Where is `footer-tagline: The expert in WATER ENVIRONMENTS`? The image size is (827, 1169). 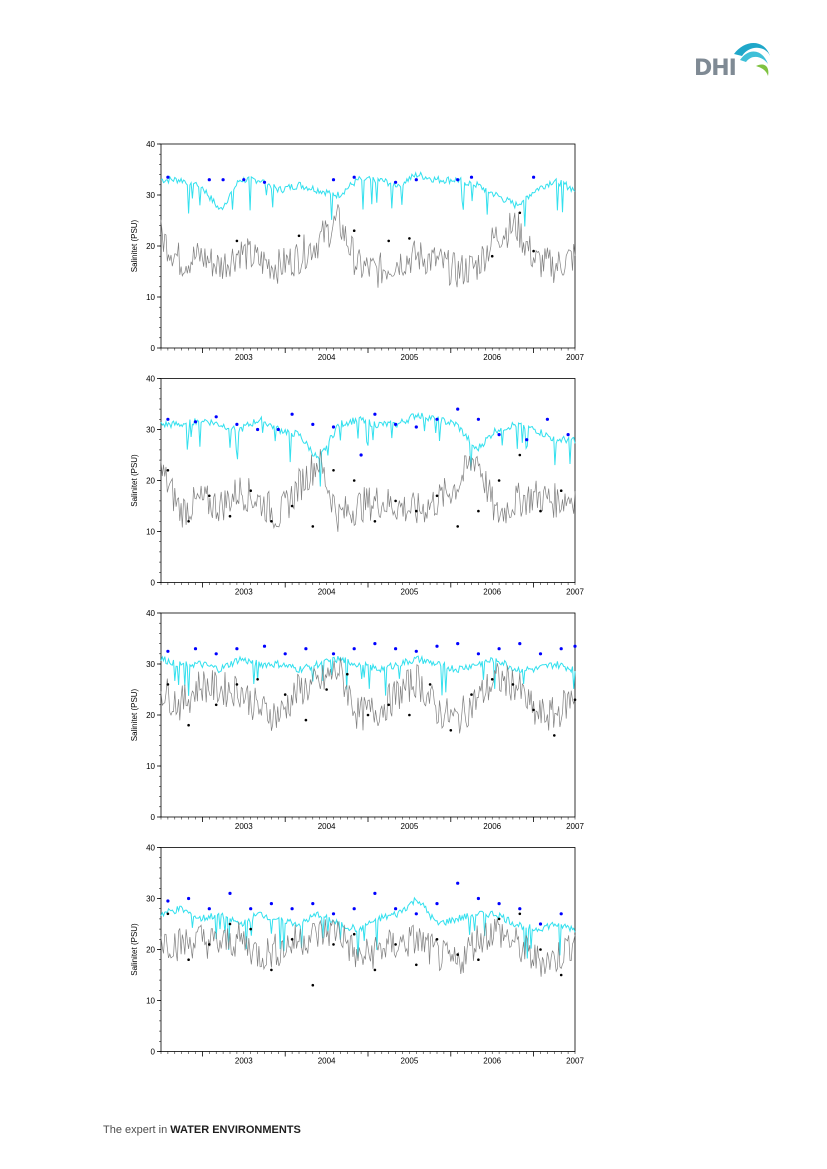 footer-tagline: The expert in WATER ENVIRONMENTS is located at coordinates (202, 1130).